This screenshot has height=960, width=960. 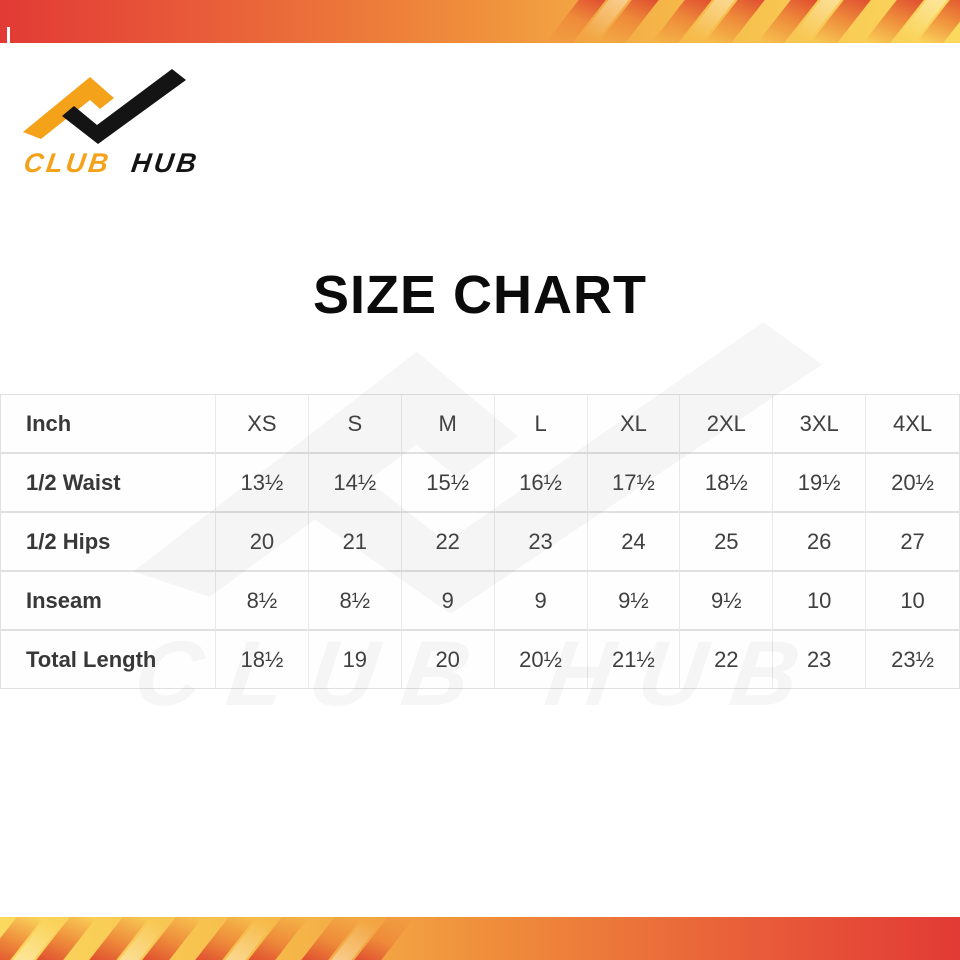 What do you see at coordinates (727, 542) in the screenshot?
I see `table-cell: 25` at bounding box center [727, 542].